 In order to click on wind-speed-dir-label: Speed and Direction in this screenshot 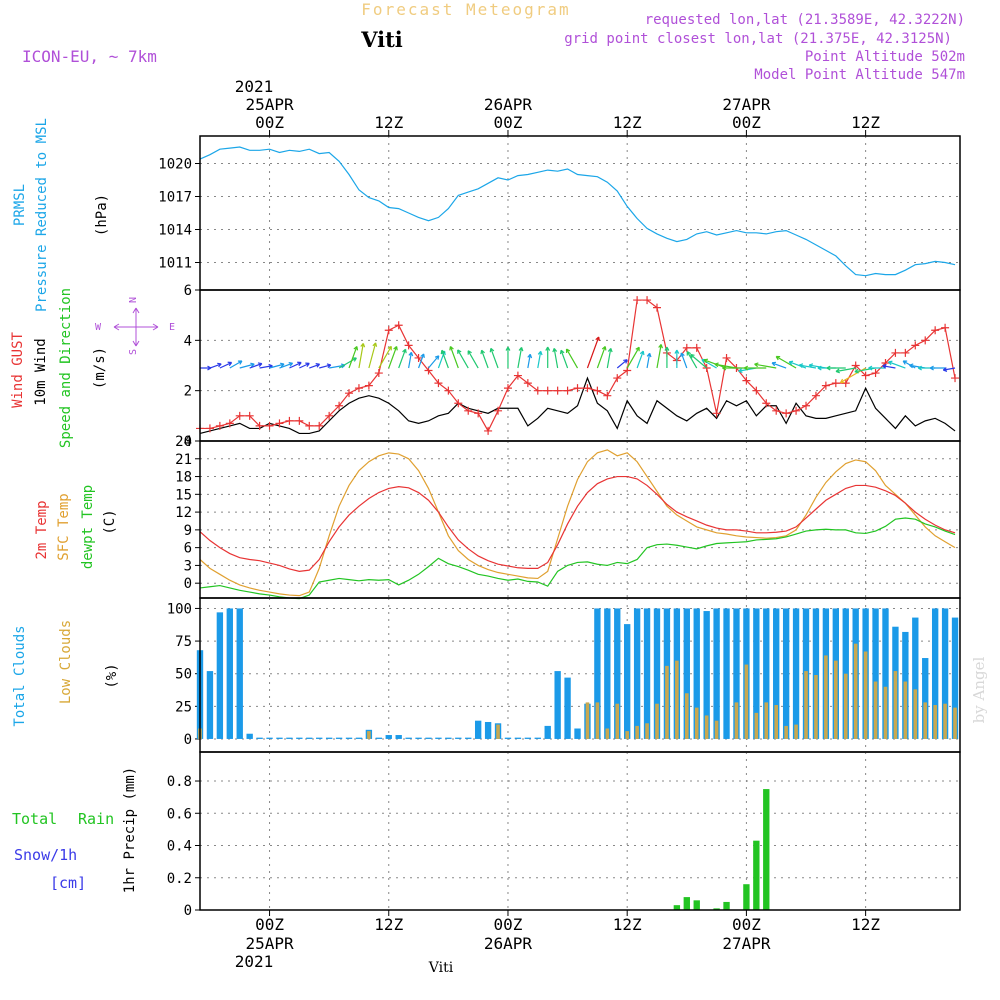, I will do `click(66, 368)`.